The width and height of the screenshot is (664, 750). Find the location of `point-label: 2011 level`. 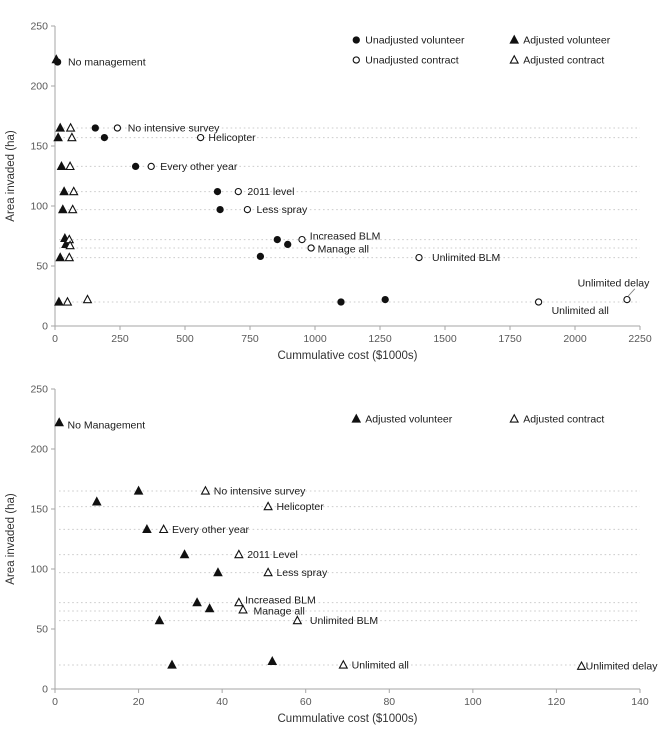

point-label: 2011 level is located at coordinates (270, 192).